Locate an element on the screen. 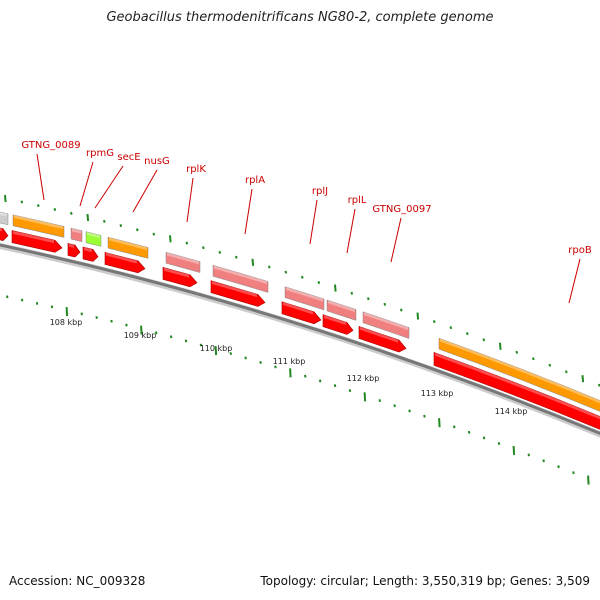 This screenshot has height=600, width=600. scale-label: 108 kbp is located at coordinates (66, 322).